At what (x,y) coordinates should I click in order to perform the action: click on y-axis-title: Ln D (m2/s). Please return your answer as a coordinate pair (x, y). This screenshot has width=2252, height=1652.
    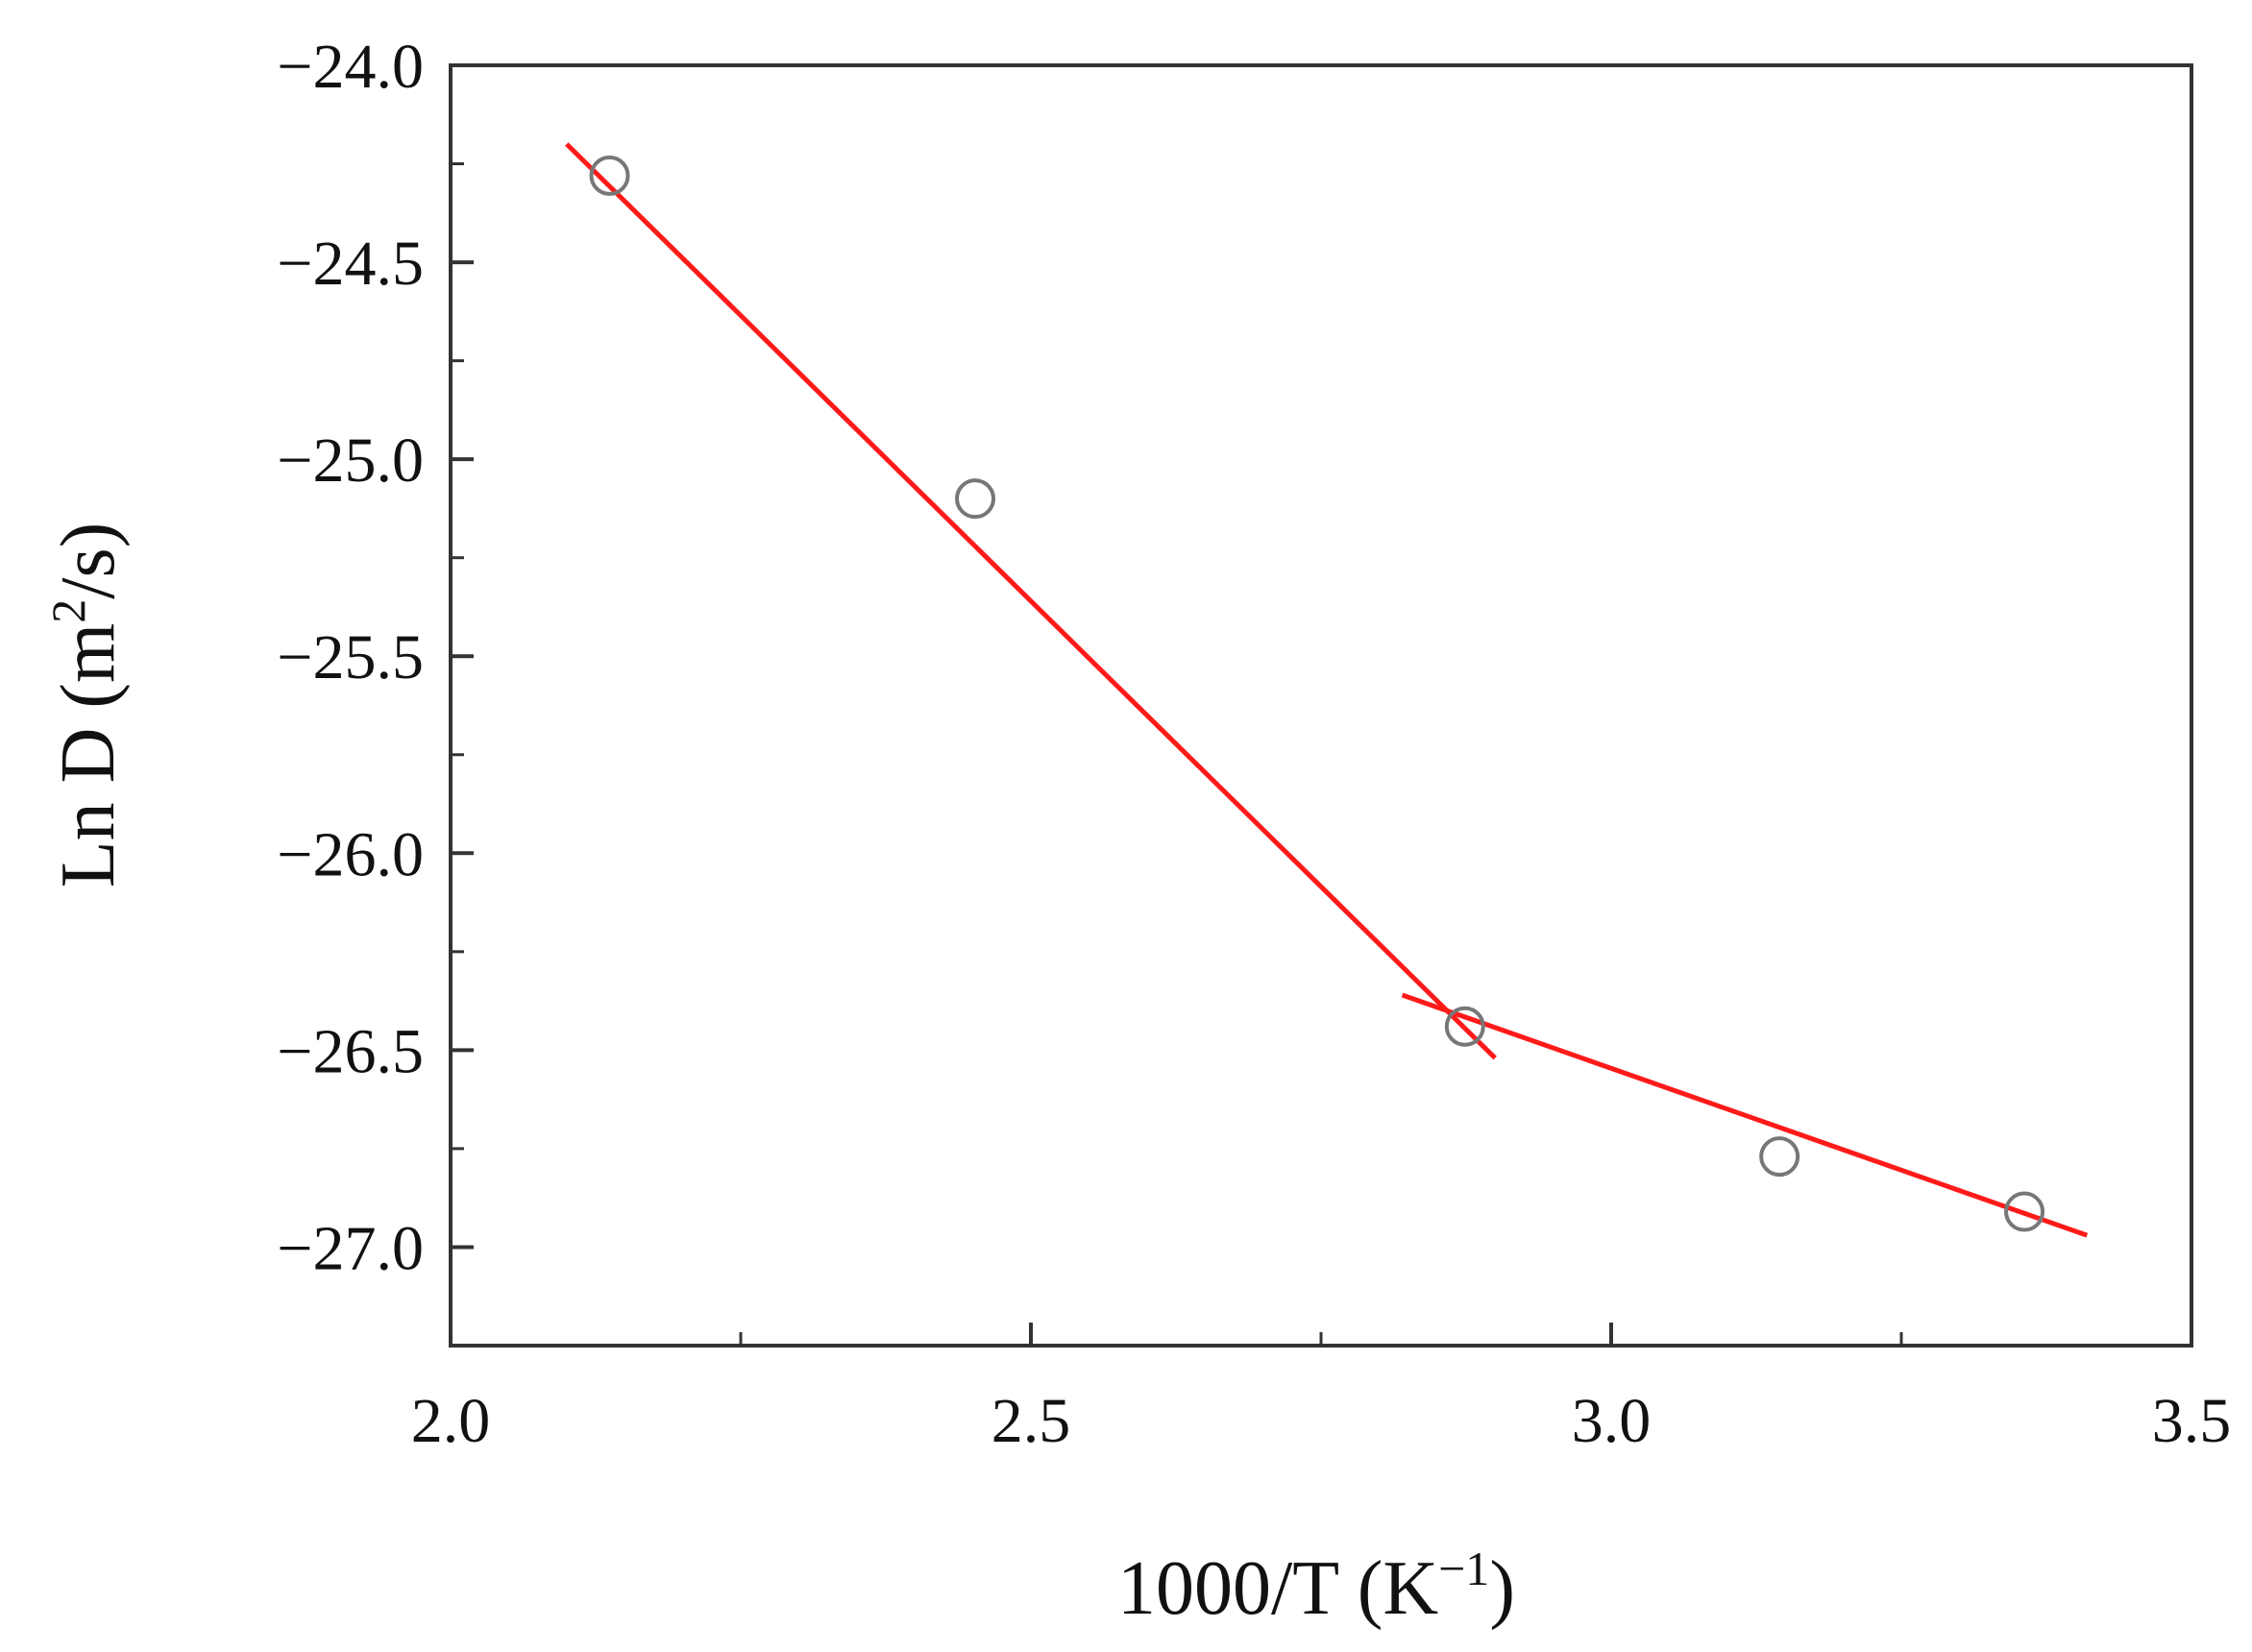
    Looking at the image, I should click on (86, 705).